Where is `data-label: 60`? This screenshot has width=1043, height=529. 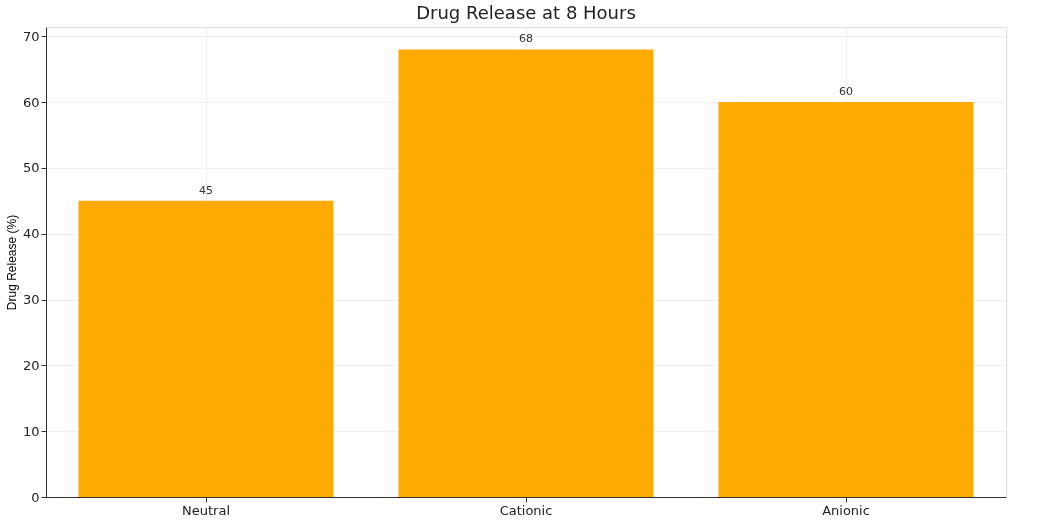
data-label: 60 is located at coordinates (846, 92).